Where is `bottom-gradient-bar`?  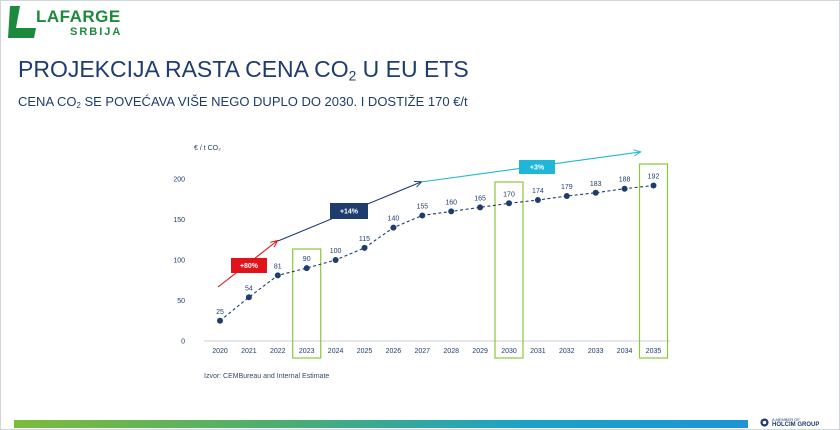
bottom-gradient-bar is located at coordinates (381, 424).